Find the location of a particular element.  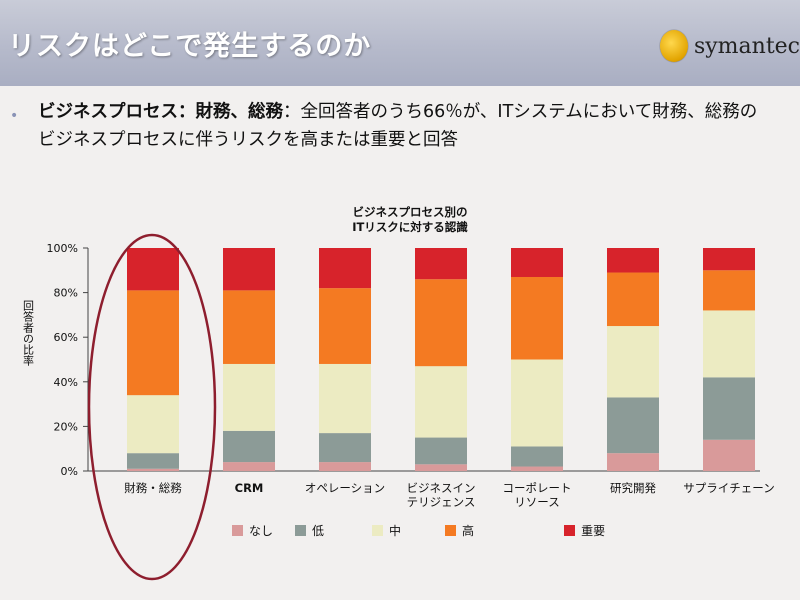

x-tick-label: 財務・総務 is located at coordinates (153, 488).